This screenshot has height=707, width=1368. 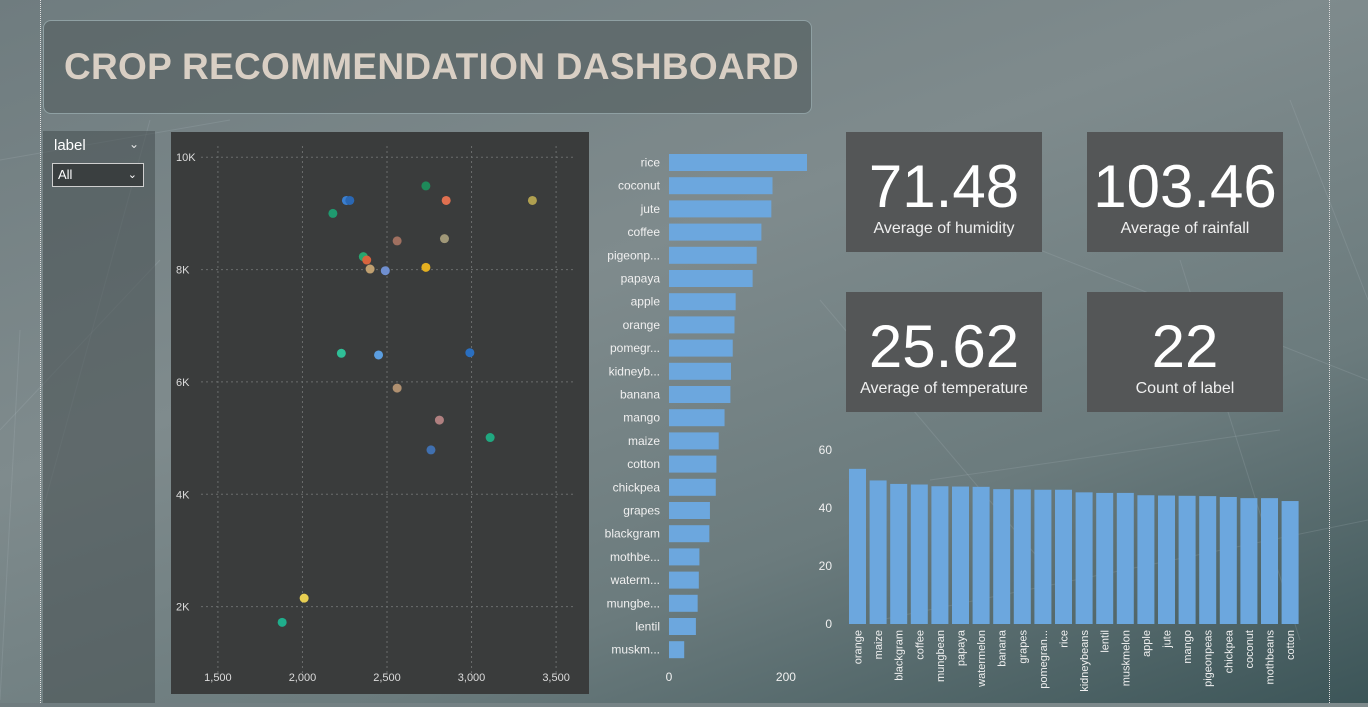 What do you see at coordinates (982, 659) in the screenshot?
I see `category-label: watermelon` at bounding box center [982, 659].